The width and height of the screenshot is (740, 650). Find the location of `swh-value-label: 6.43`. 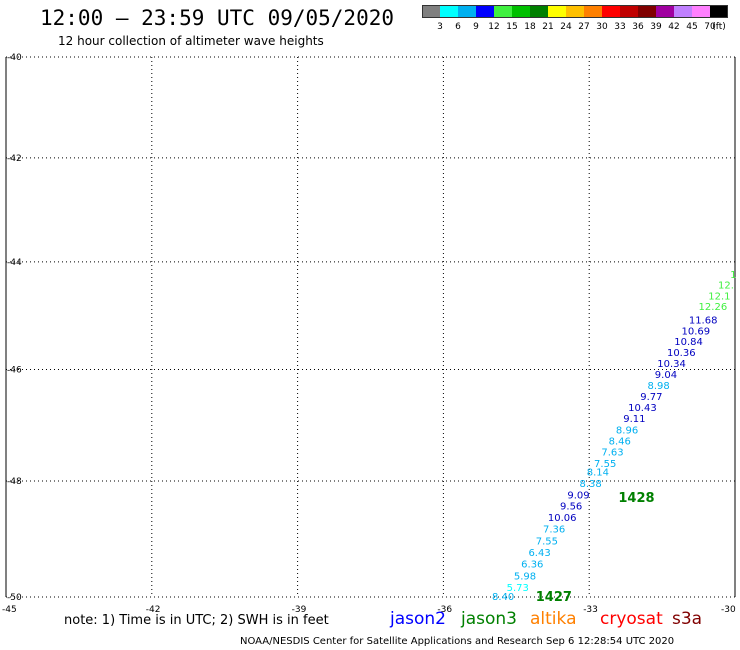

swh-value-label: 6.43 is located at coordinates (539, 553).